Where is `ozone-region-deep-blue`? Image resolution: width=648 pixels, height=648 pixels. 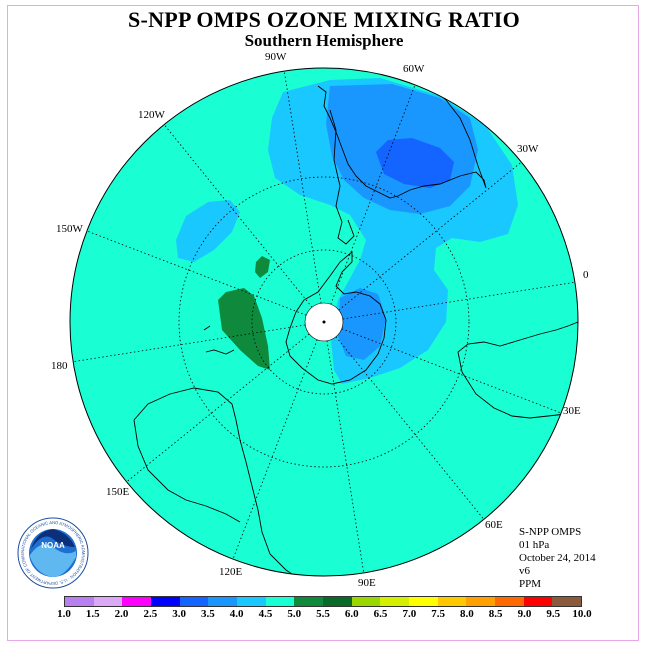
ozone-region-deep-blue is located at coordinates (415, 163).